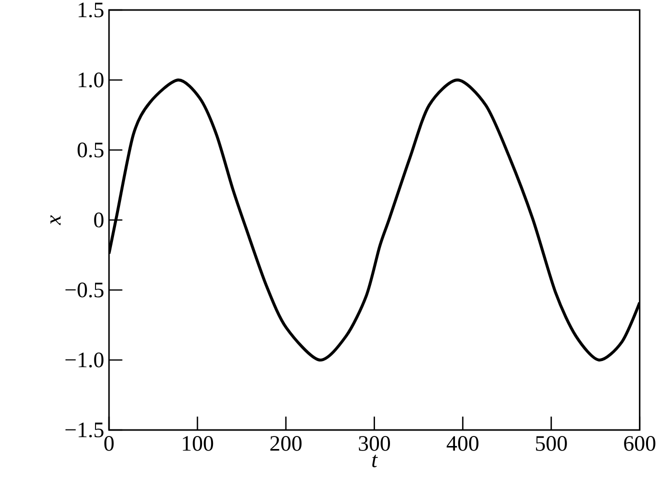  I want to click on y-tick-label: 1.0, so click(91, 80).